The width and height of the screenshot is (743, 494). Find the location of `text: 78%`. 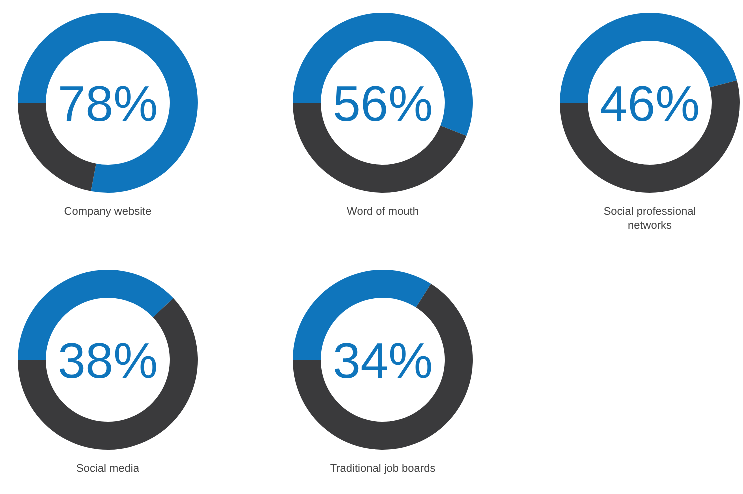

text: 78% is located at coordinates (108, 104).